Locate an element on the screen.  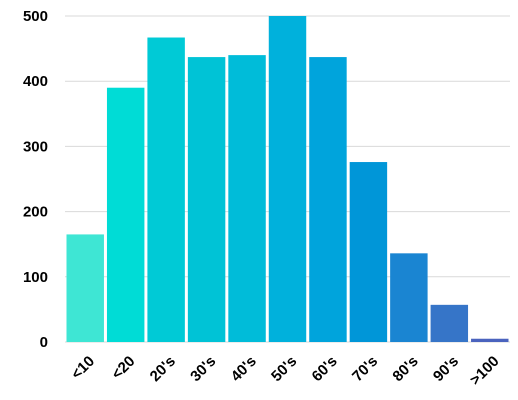
y-axis: 0 100 200 300 400 500 is located at coordinates (35, 179).